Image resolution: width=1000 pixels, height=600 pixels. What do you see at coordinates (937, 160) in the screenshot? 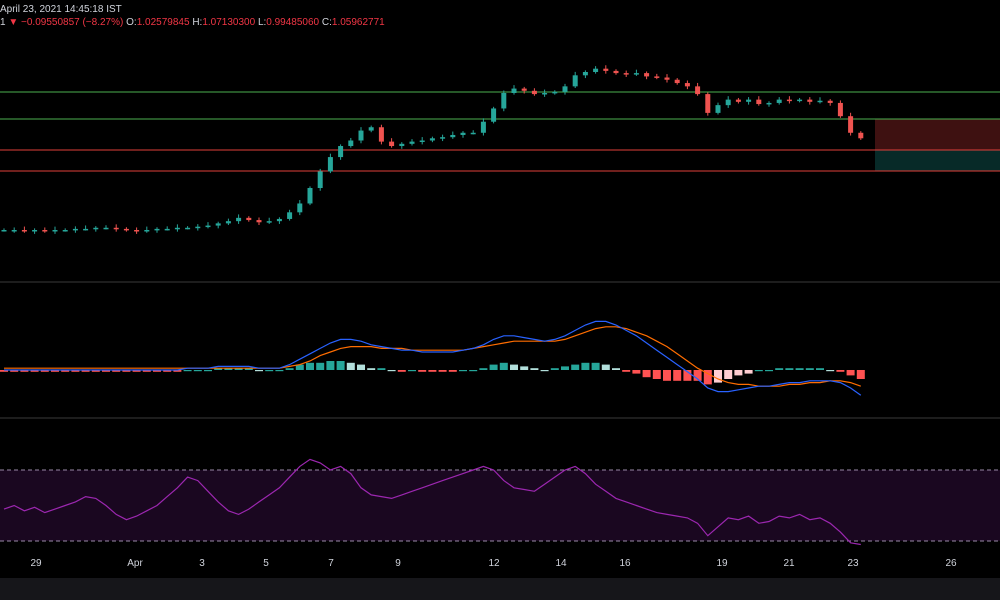
I see `take-profit-zone` at bounding box center [937, 160].